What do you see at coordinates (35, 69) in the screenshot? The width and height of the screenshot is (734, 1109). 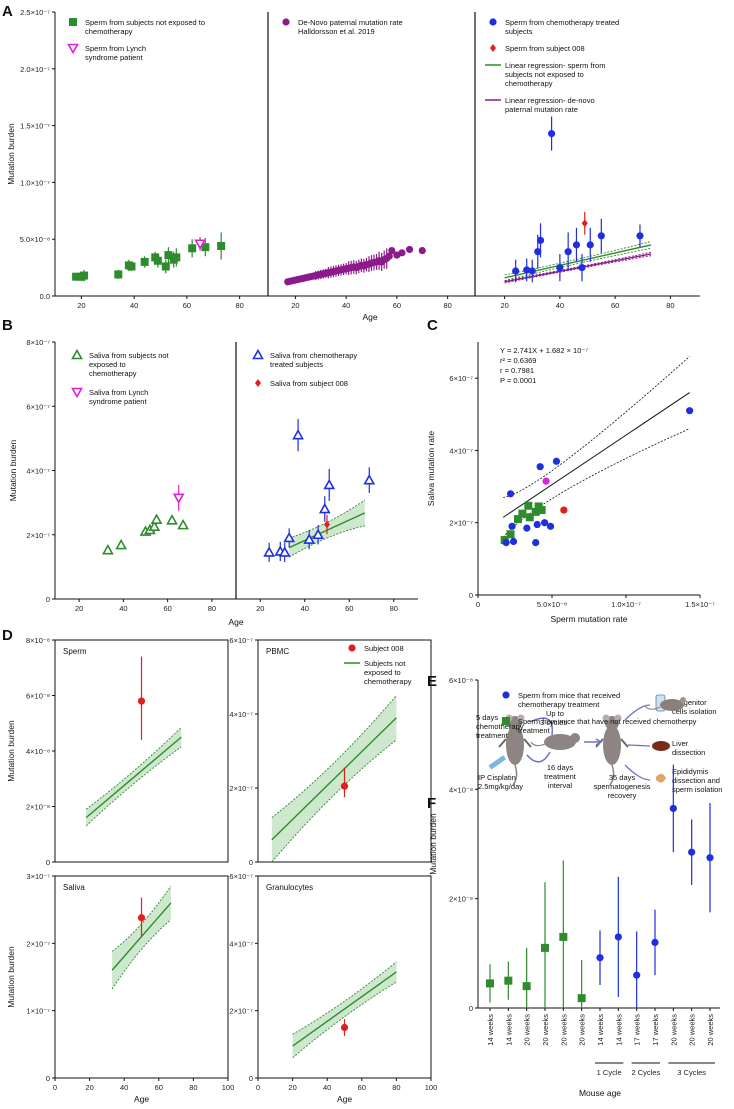 I see `y-tick-label: 2.0×10⁻⁷` at bounding box center [35, 69].